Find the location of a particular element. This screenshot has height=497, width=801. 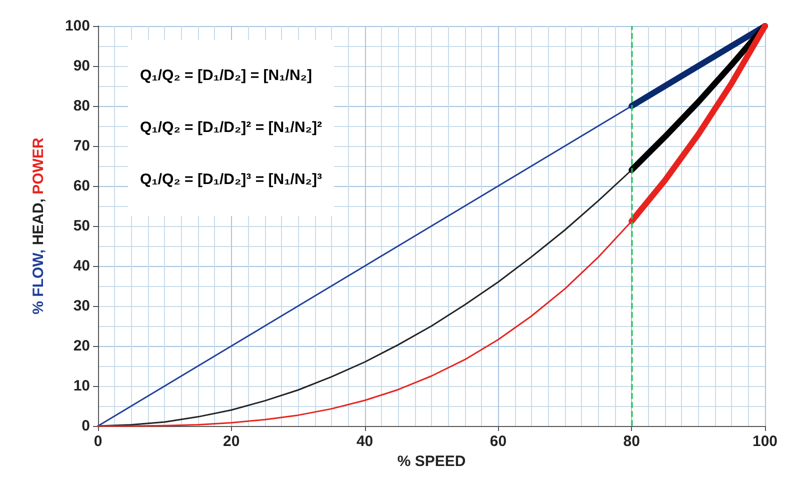

annotation: Q₁/Q₂ = [D₁/D₂]³ = [N₁/N₂]³ is located at coordinates (231, 180).